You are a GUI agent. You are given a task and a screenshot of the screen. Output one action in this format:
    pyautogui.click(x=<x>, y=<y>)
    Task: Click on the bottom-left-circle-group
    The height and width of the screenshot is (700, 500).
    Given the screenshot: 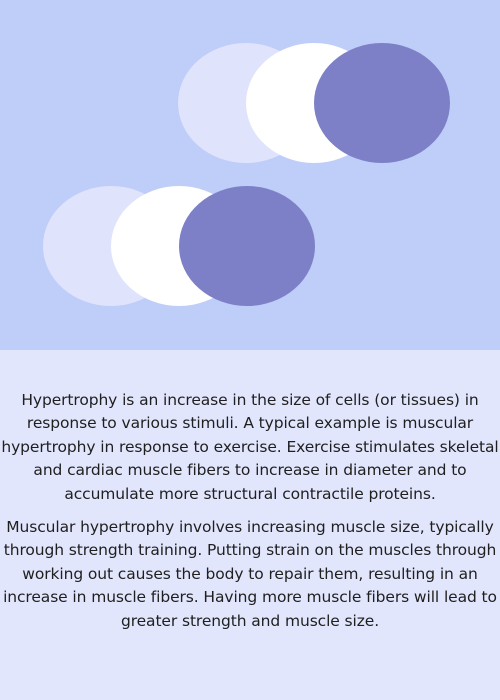 What is the action you would take?
    pyautogui.click(x=179, y=246)
    